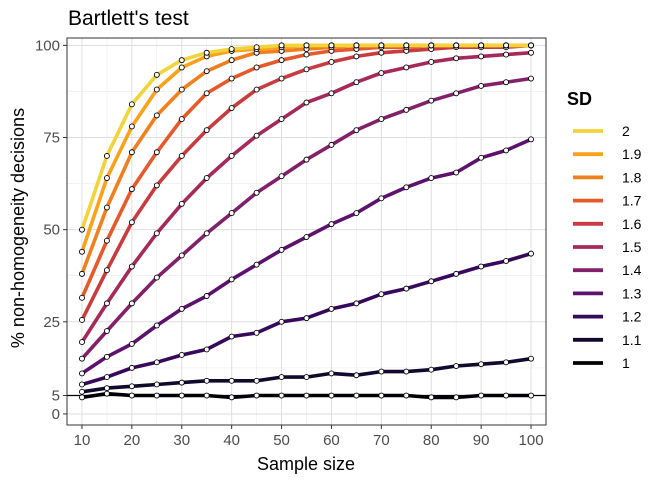 The image size is (672, 480). I want to click on x-tick-label: 40, so click(231, 440).